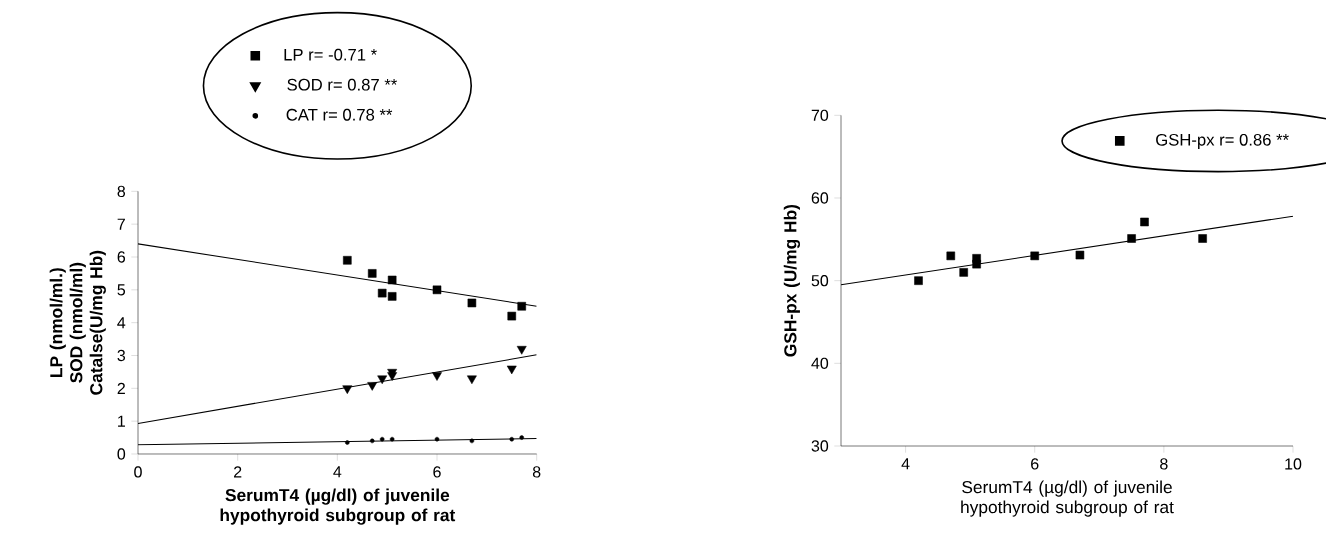 This screenshot has height=558, width=1326. What do you see at coordinates (121, 388) in the screenshot?
I see `y-tick-label: 2` at bounding box center [121, 388].